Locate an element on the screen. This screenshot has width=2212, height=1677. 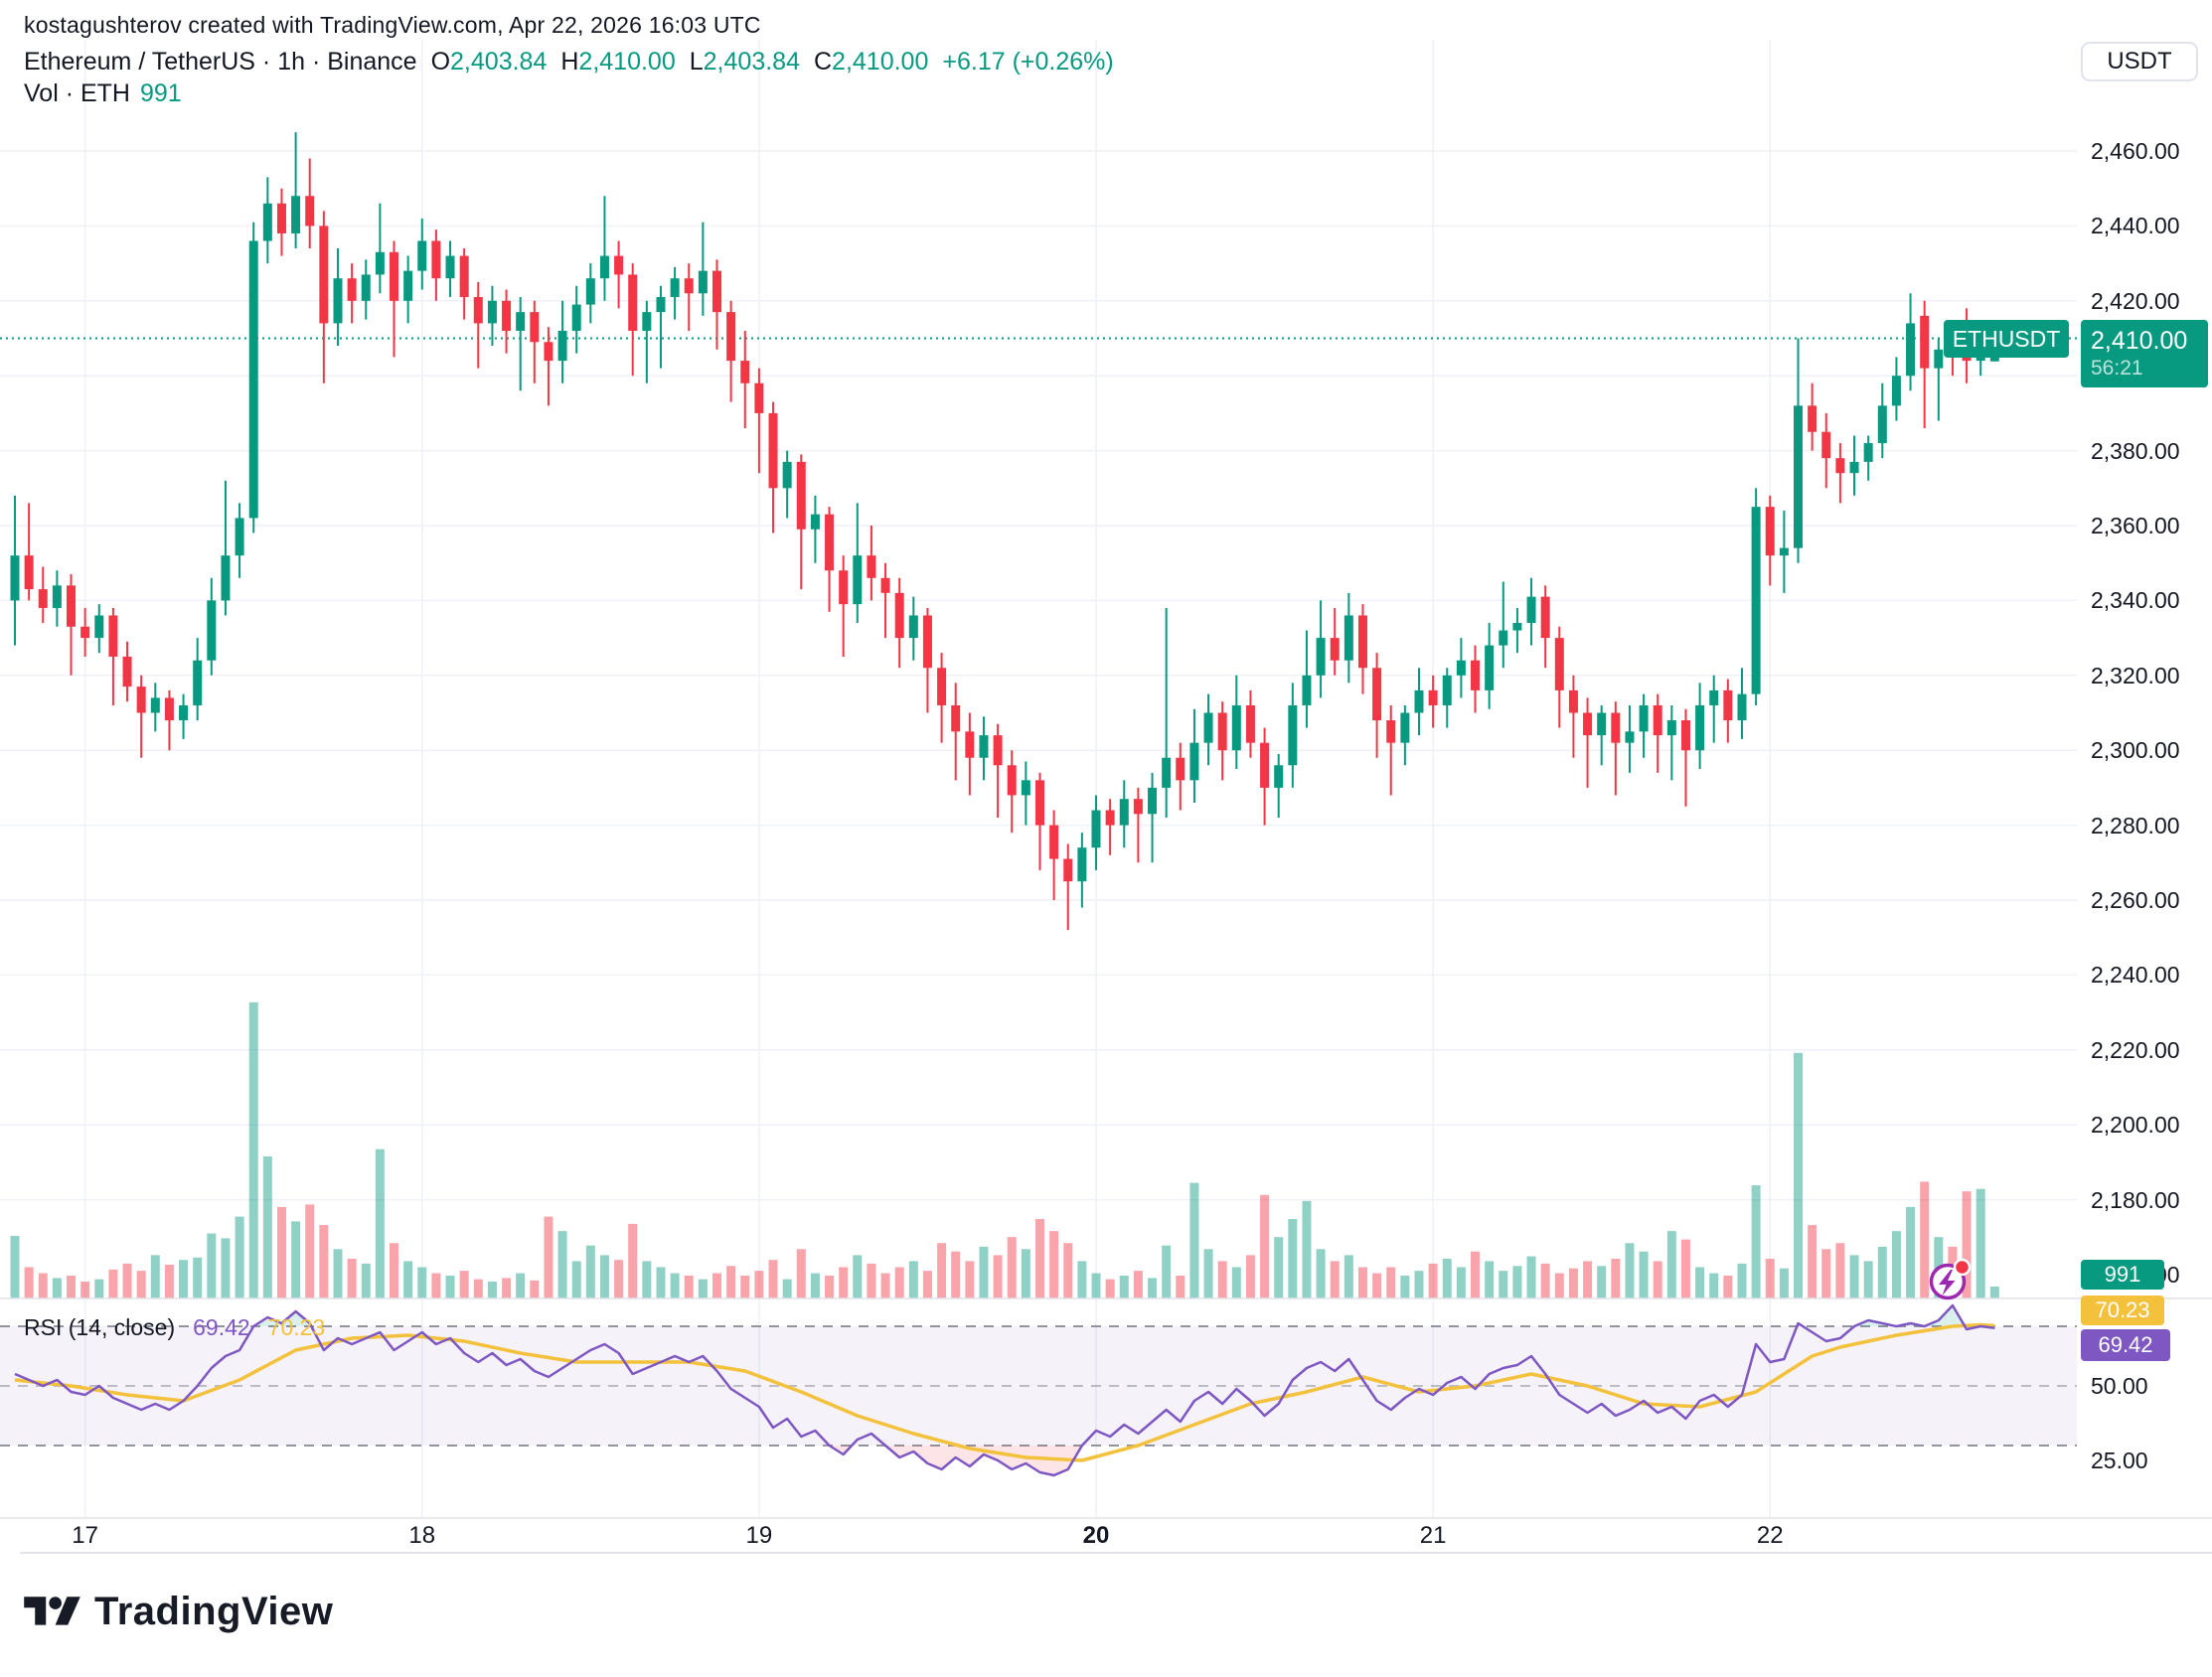
ohlc-item: L2,403.84 is located at coordinates (745, 62).